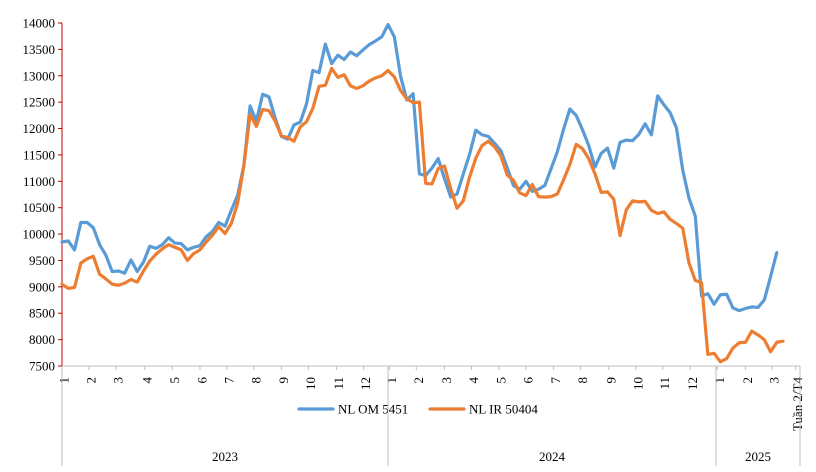  Describe the element at coordinates (39, 102) in the screenshot. I see `y-tick-label: 12500` at that location.